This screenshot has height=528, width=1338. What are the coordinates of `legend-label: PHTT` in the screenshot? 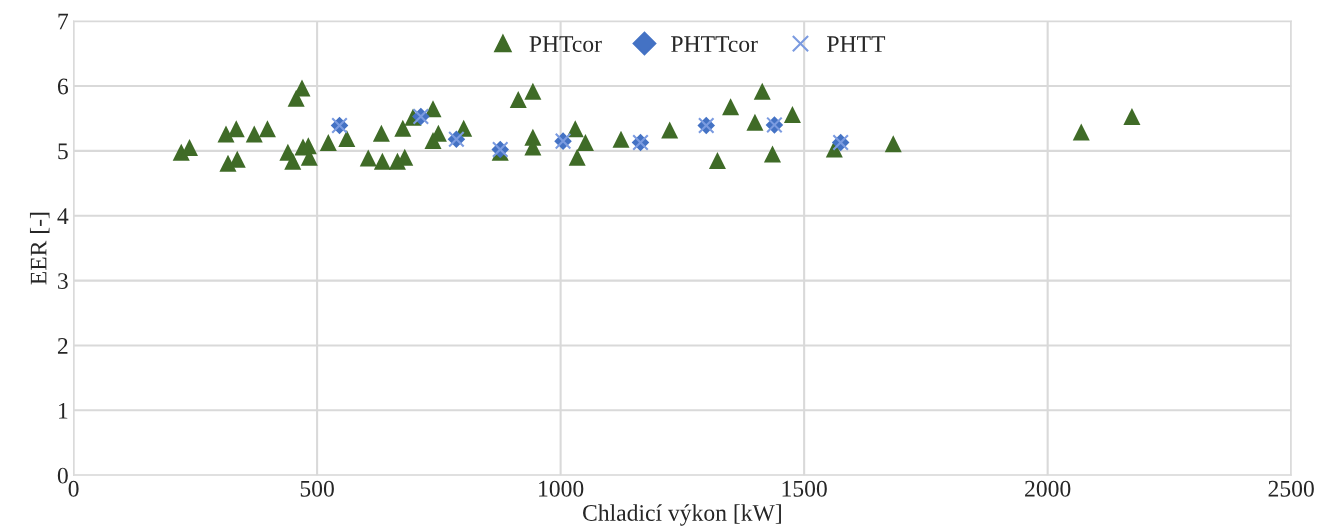 It's located at (856, 44).